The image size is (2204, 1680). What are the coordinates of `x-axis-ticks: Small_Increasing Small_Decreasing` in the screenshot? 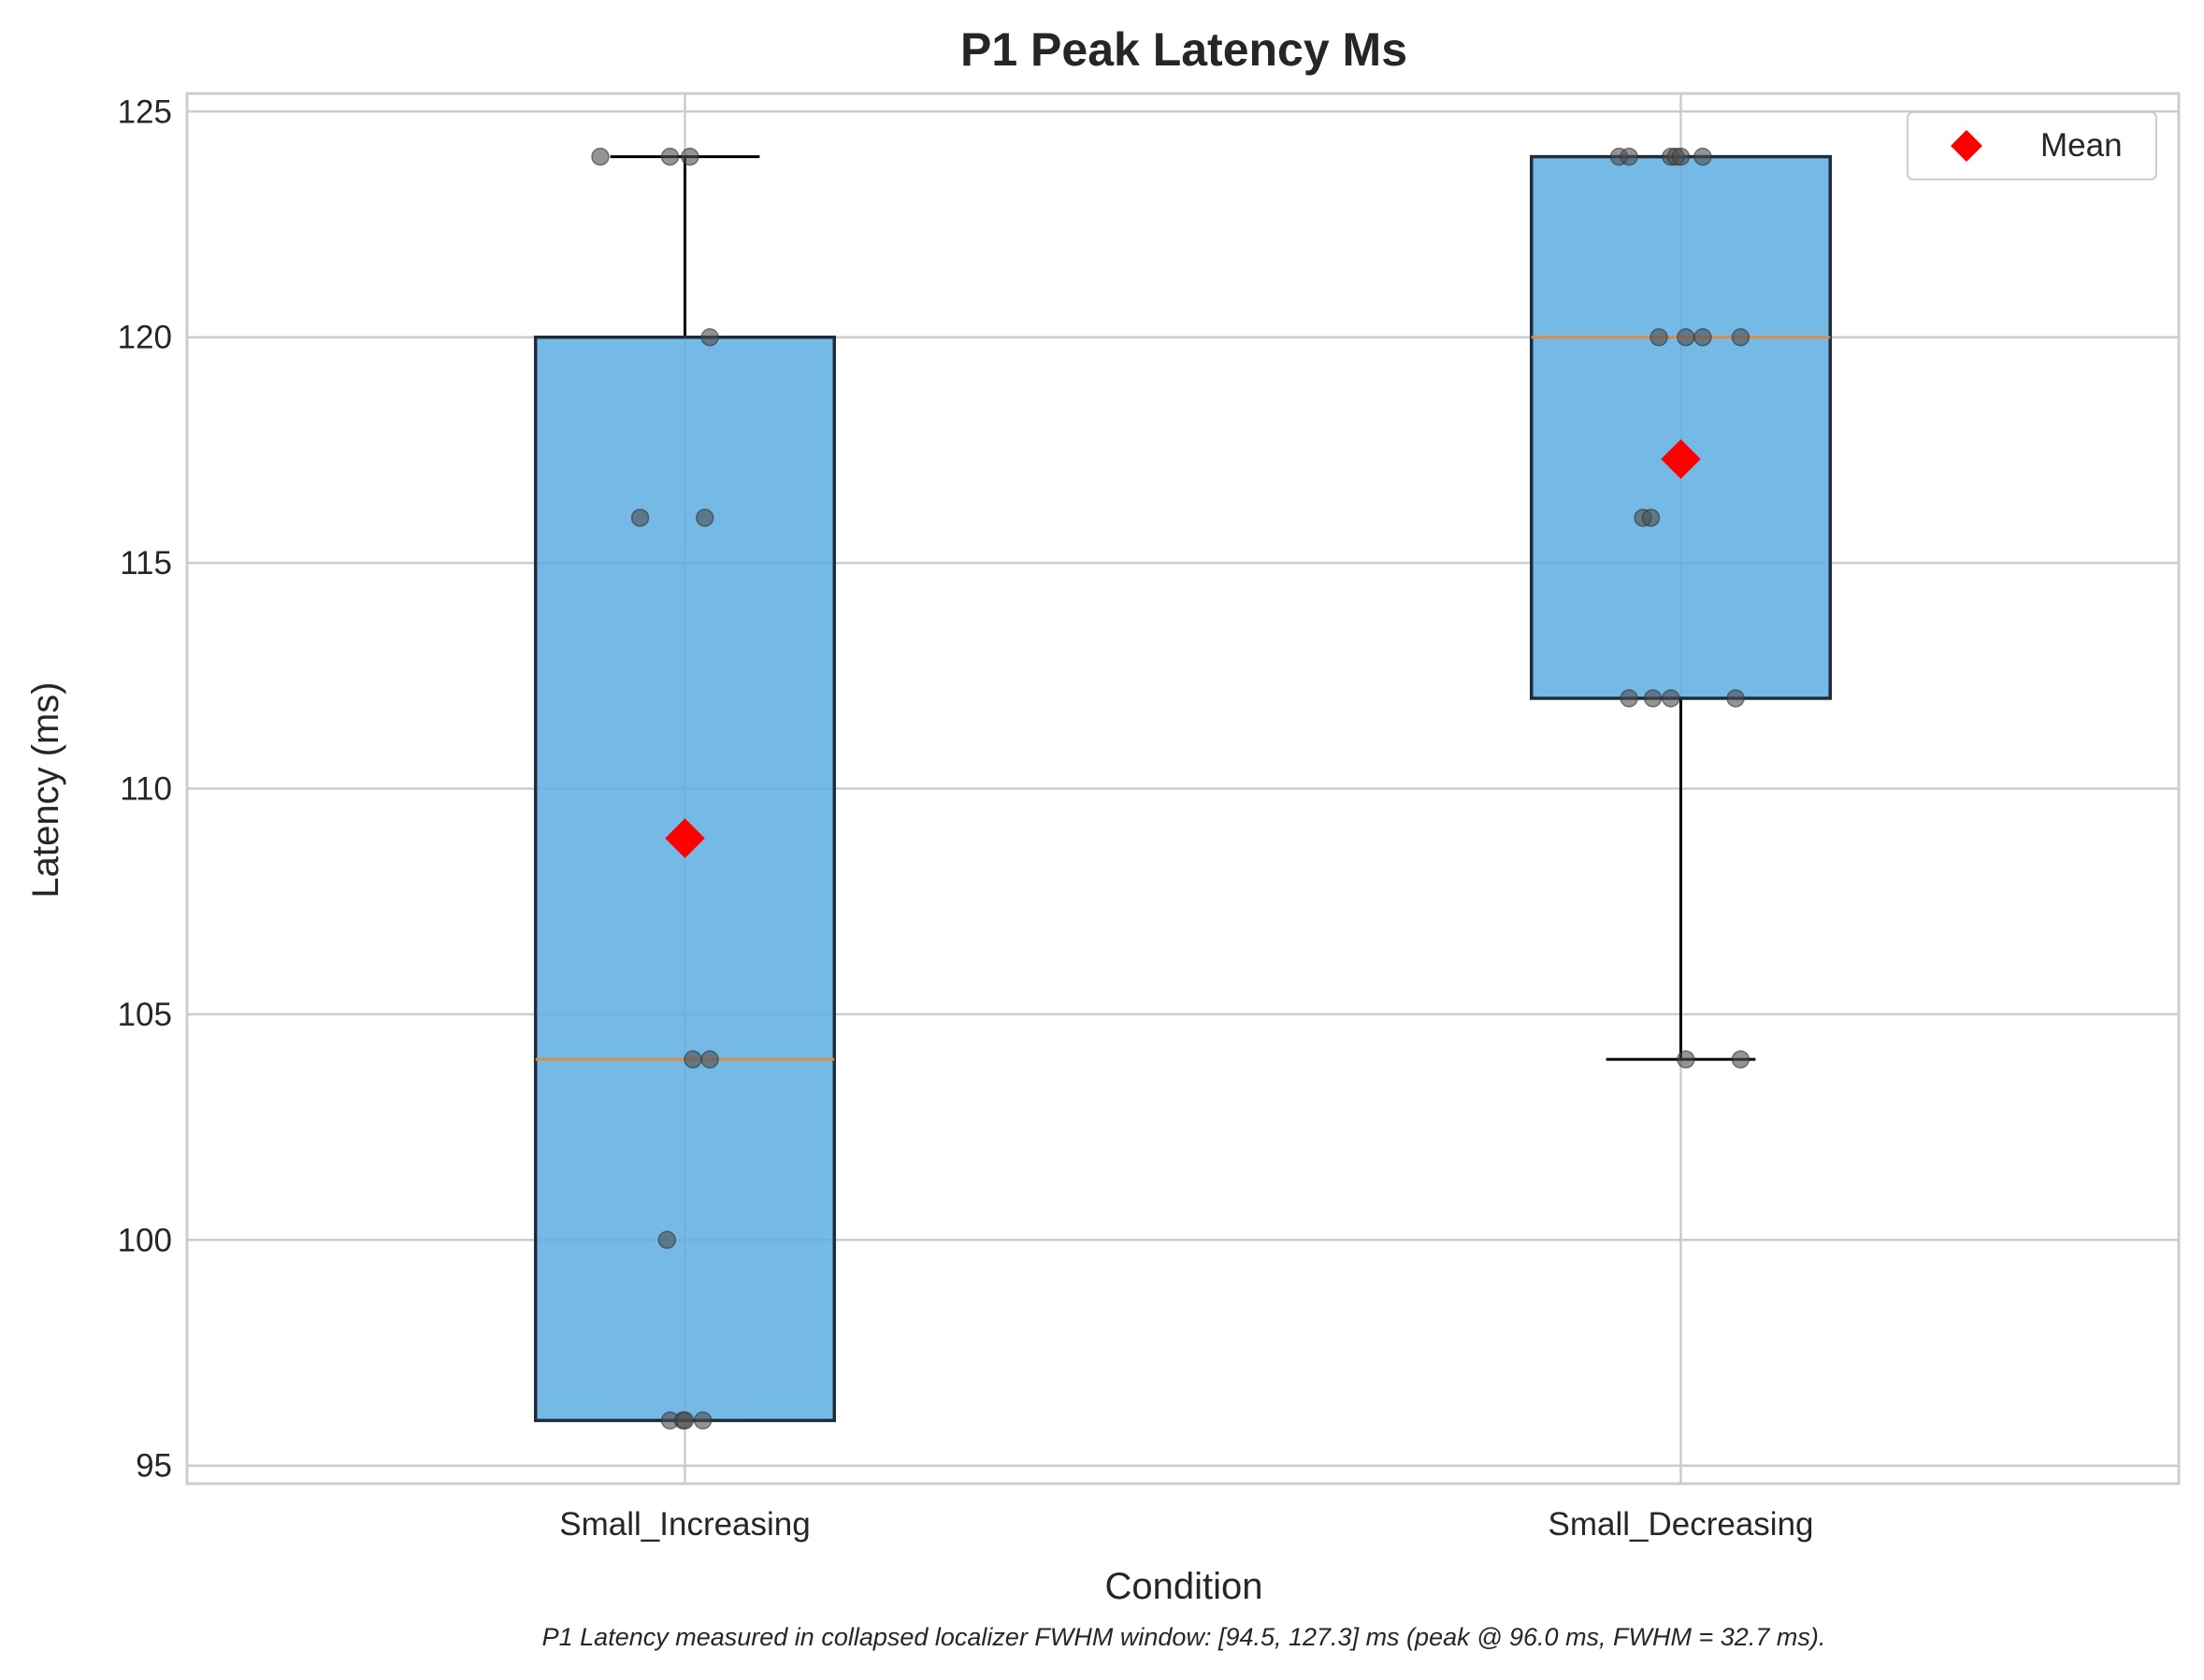 It's located at (1186, 1524).